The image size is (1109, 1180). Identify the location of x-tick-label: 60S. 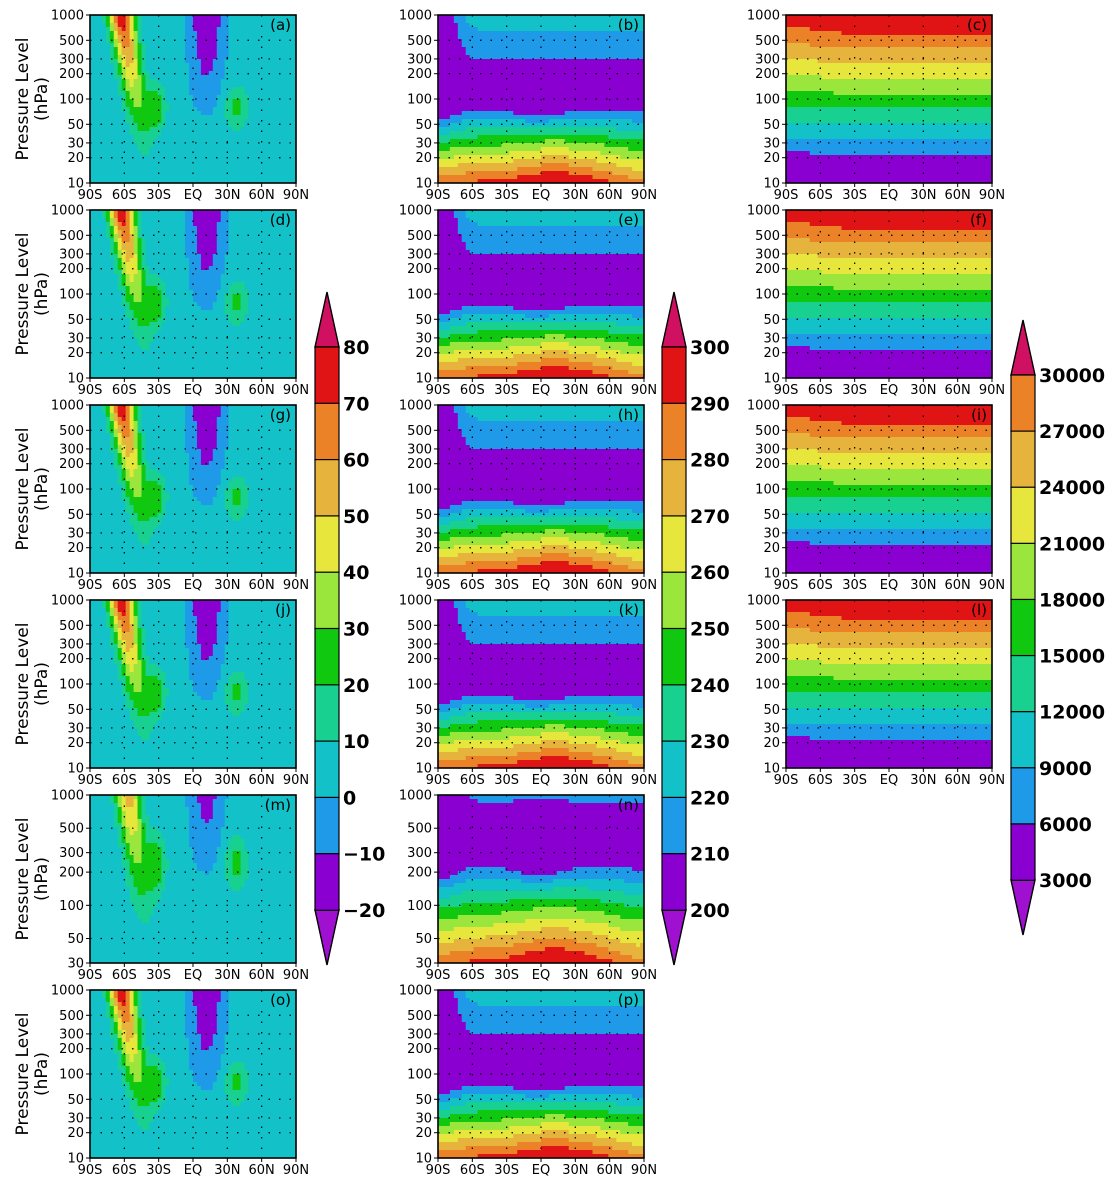
(820, 780).